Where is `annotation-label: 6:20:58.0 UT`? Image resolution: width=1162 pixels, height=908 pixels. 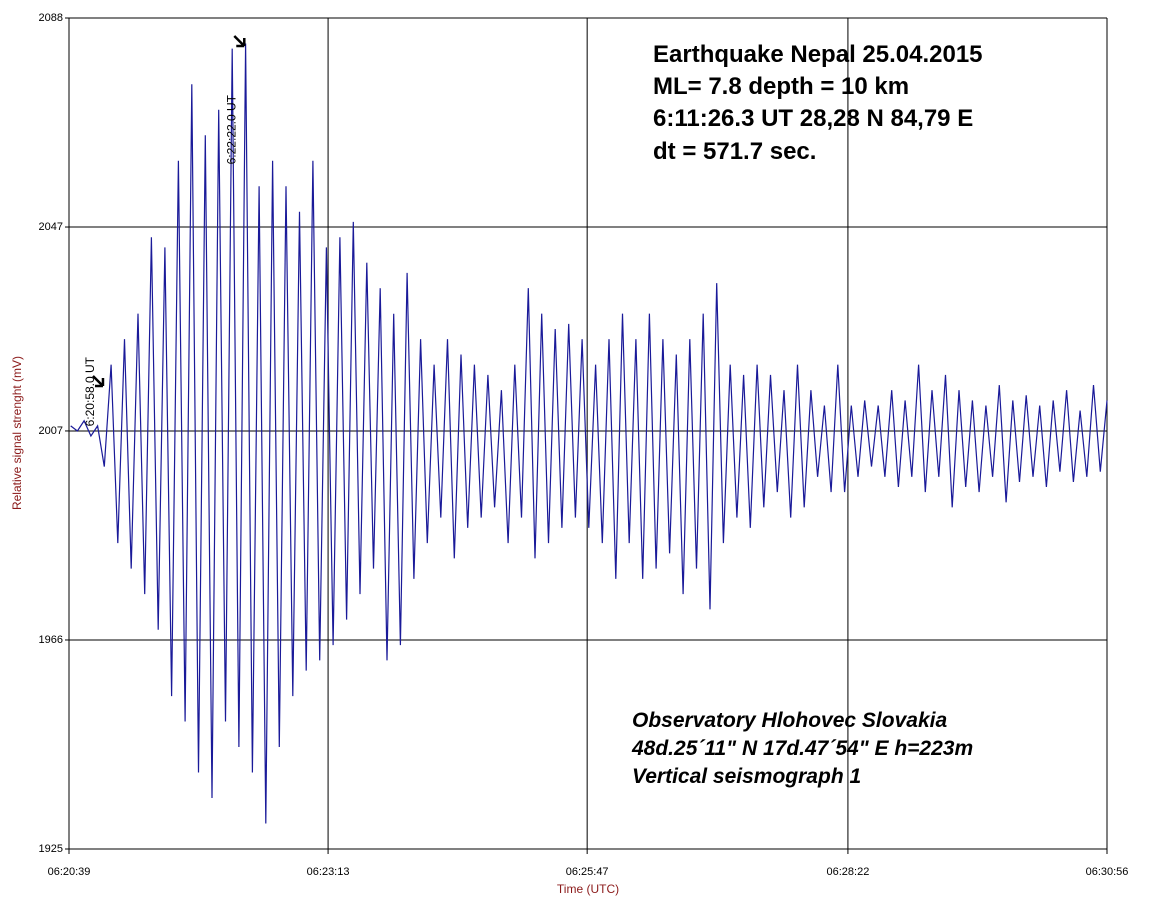 annotation-label: 6:20:58.0 UT is located at coordinates (90, 391).